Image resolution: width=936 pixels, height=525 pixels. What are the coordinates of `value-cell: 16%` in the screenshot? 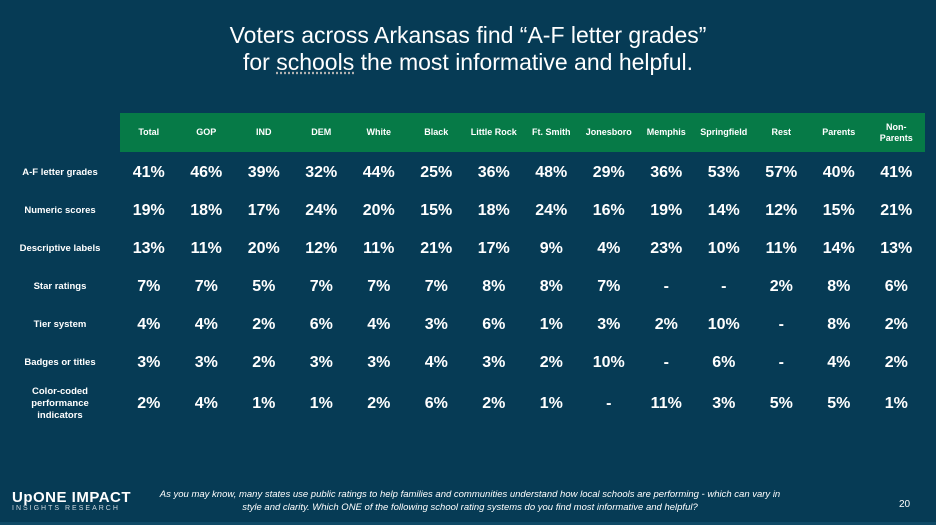 It's located at (608, 210).